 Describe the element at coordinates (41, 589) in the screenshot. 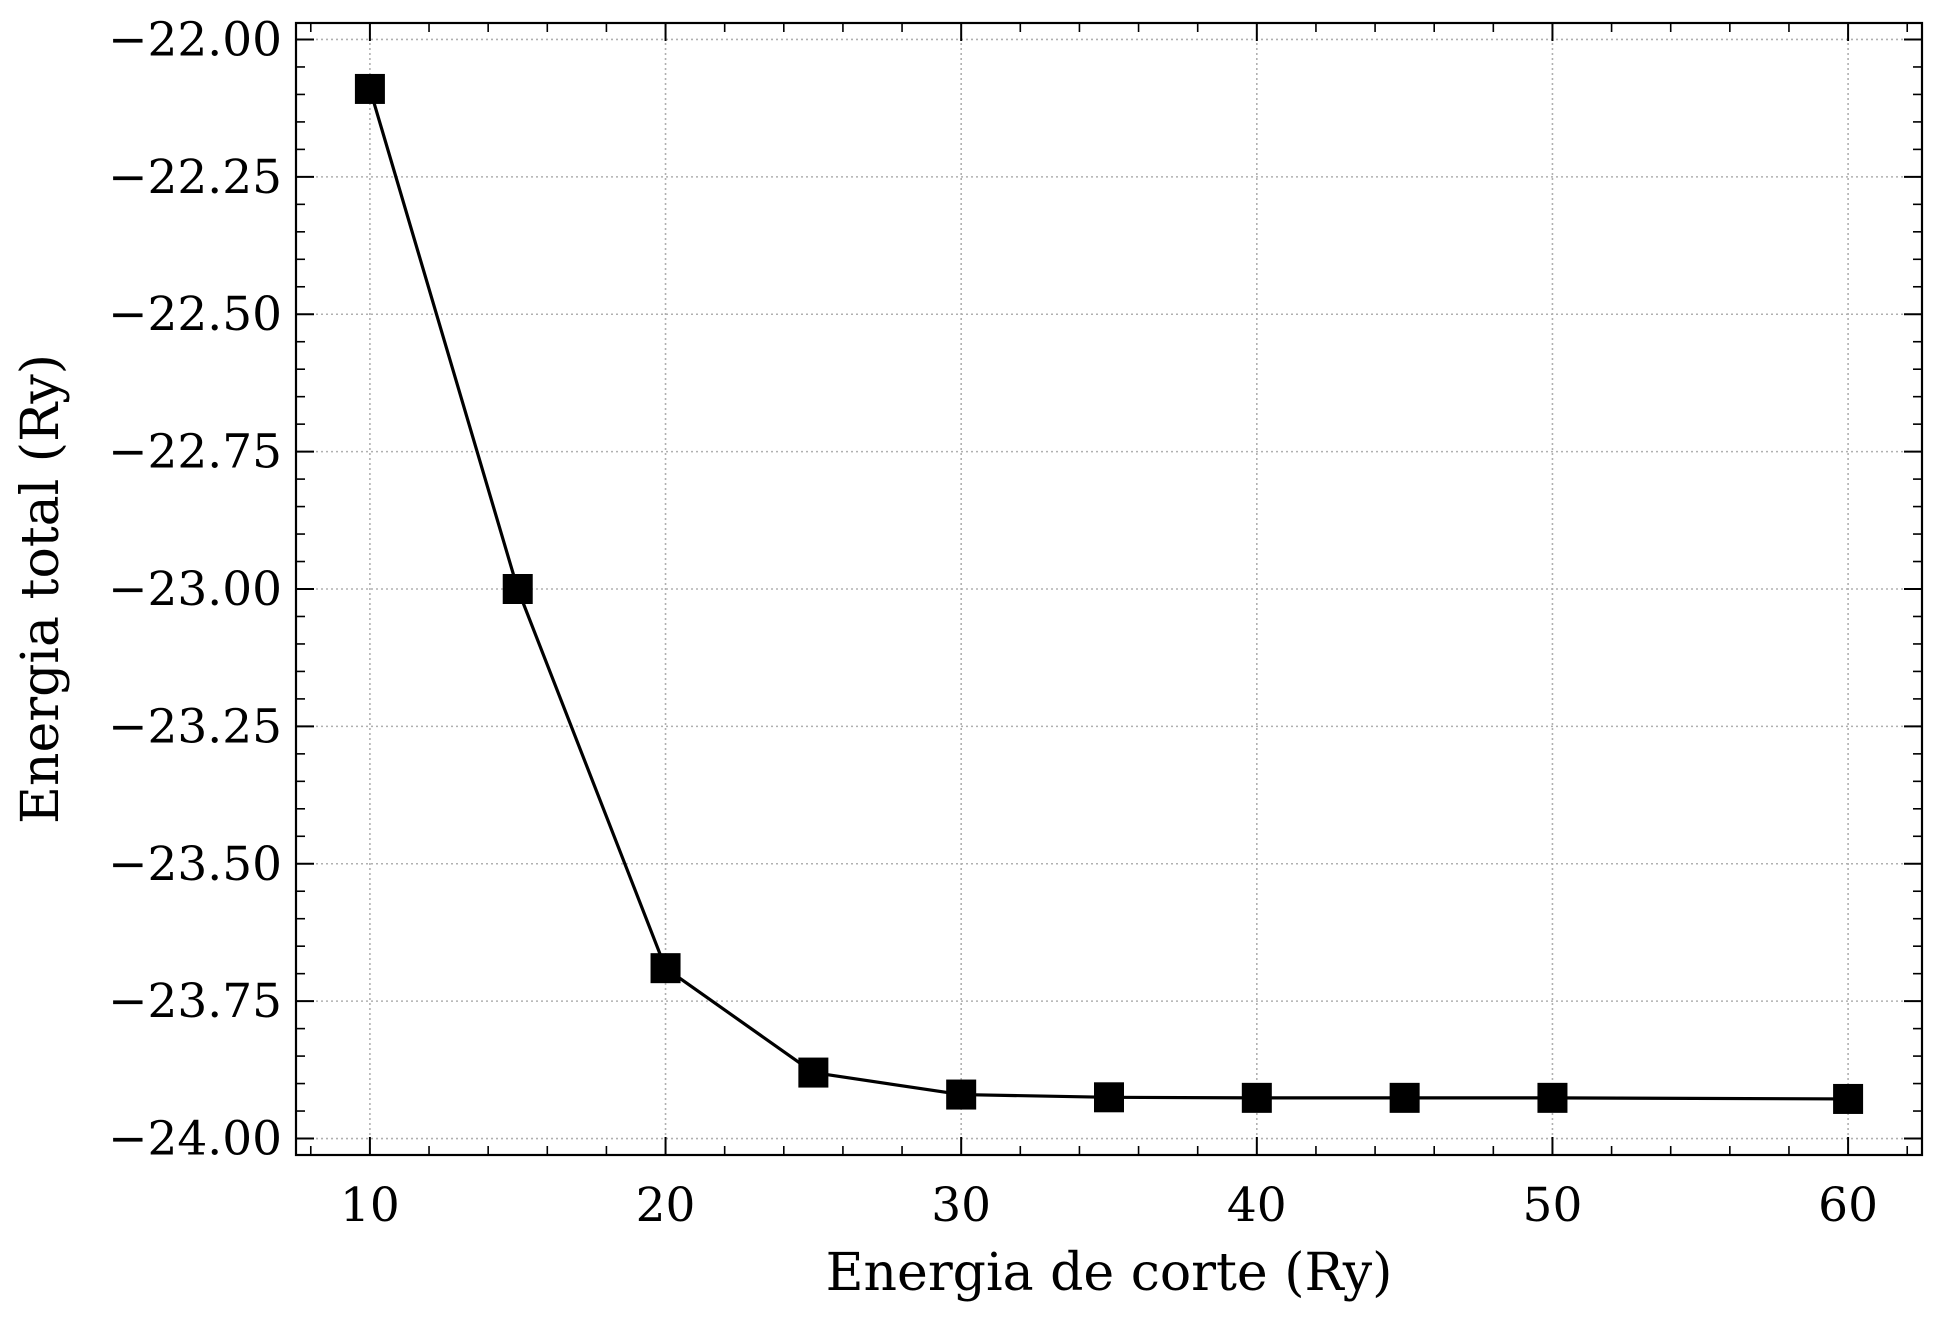

I see `y-axis-title: Energia total (Ry)` at that location.